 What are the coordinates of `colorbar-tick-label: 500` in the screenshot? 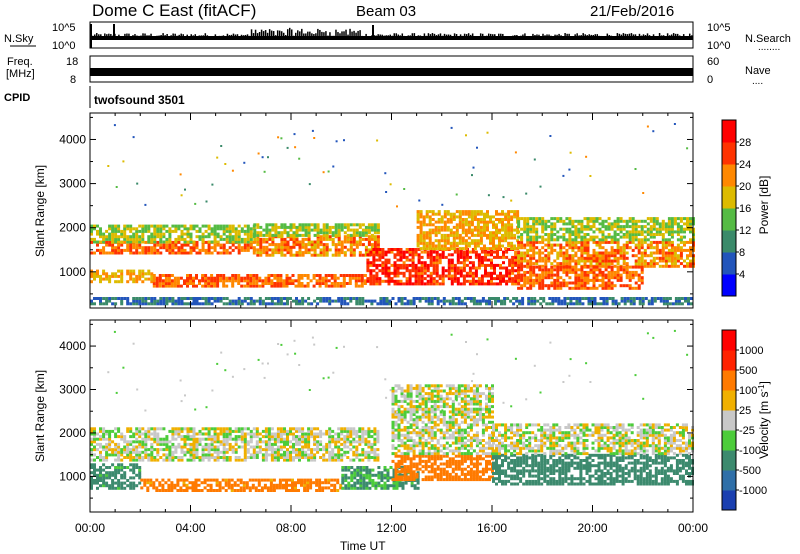 It's located at (748, 371).